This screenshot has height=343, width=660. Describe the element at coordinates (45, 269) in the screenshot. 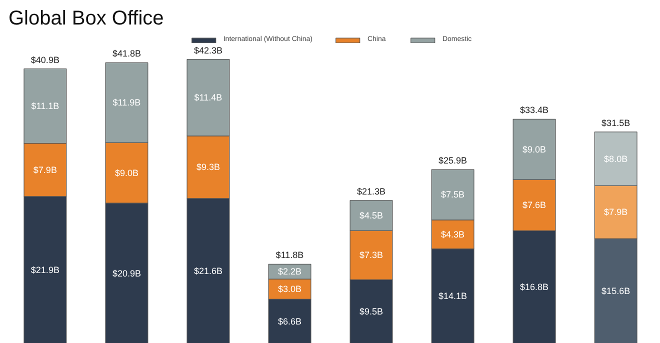

I see `data-label: $21.9B` at that location.